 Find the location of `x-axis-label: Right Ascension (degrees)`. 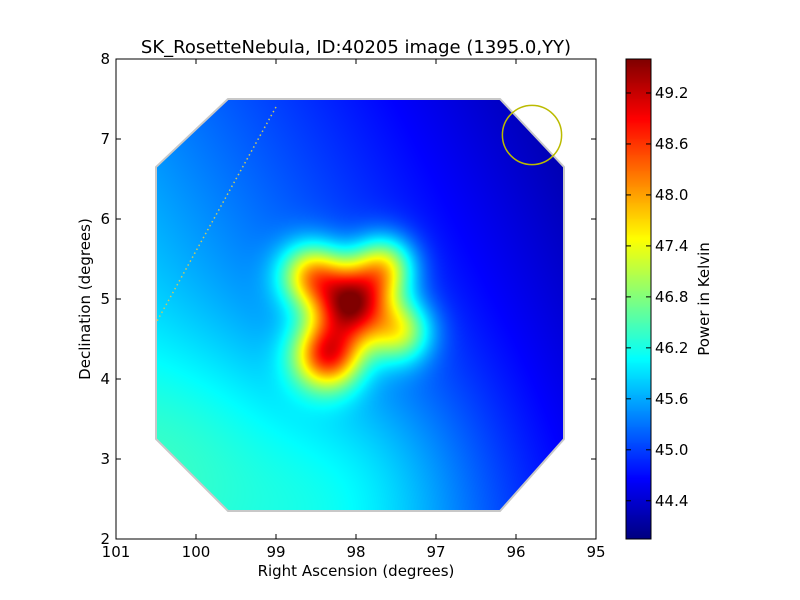

x-axis-label: Right Ascension (degrees) is located at coordinates (356, 571).